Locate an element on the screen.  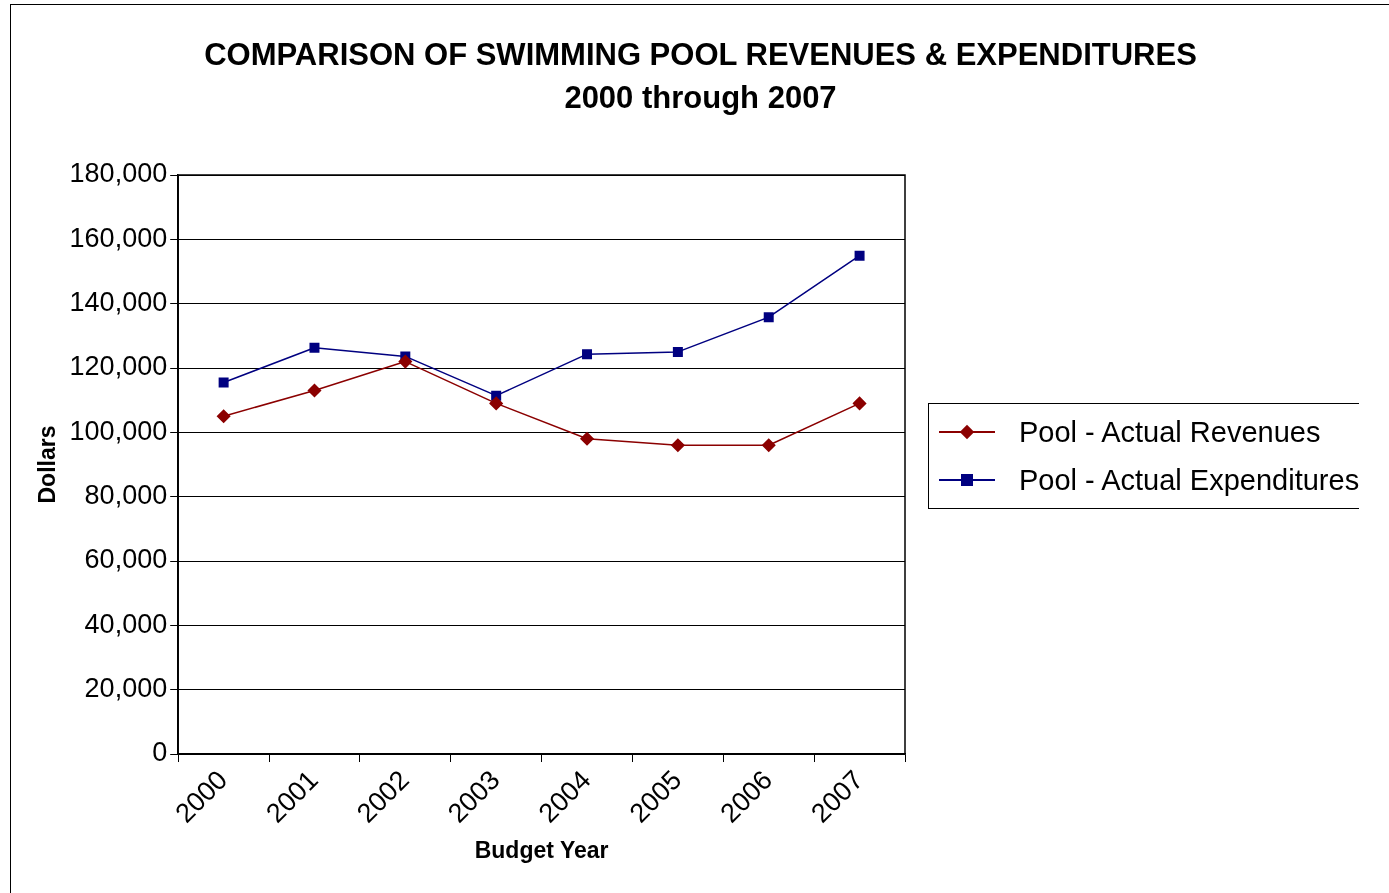
y-tick-label: 80,000 is located at coordinates (126, 495).